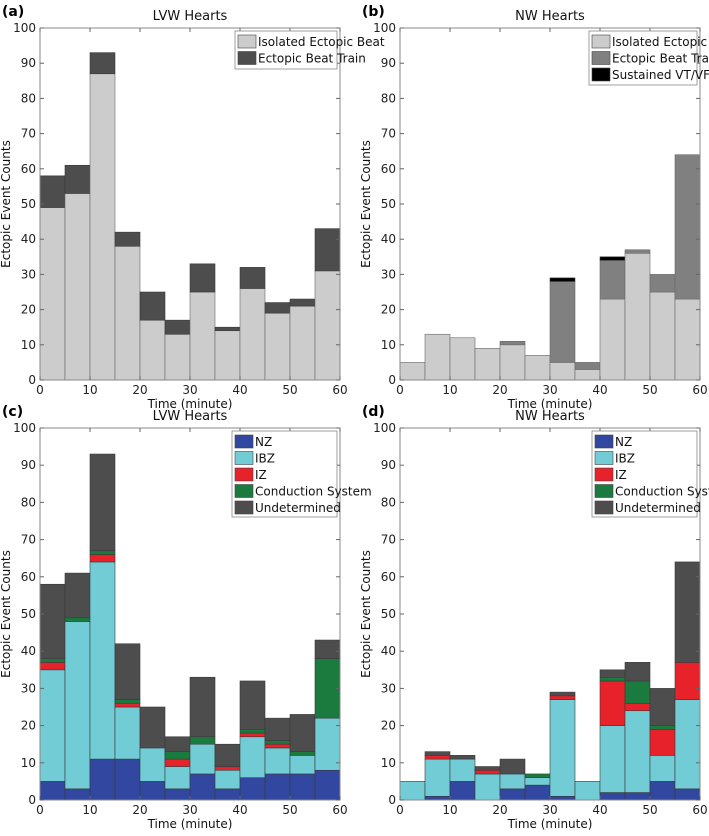 The width and height of the screenshot is (709, 836). What do you see at coordinates (28, 169) in the screenshot?
I see `y-tick-label: 60` at bounding box center [28, 169].